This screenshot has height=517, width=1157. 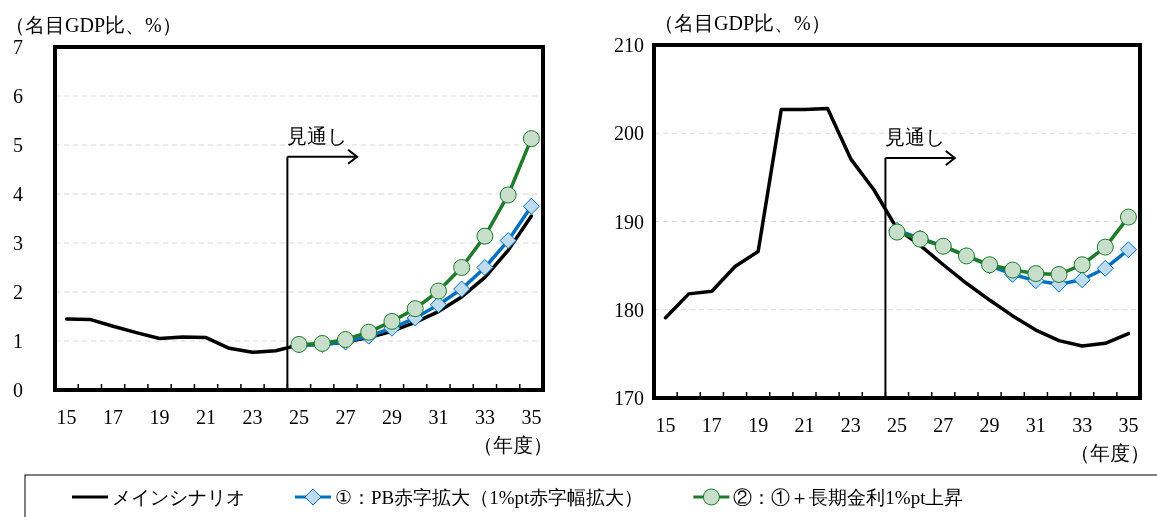 I want to click on y-tick-label: 1, so click(x=18, y=341).